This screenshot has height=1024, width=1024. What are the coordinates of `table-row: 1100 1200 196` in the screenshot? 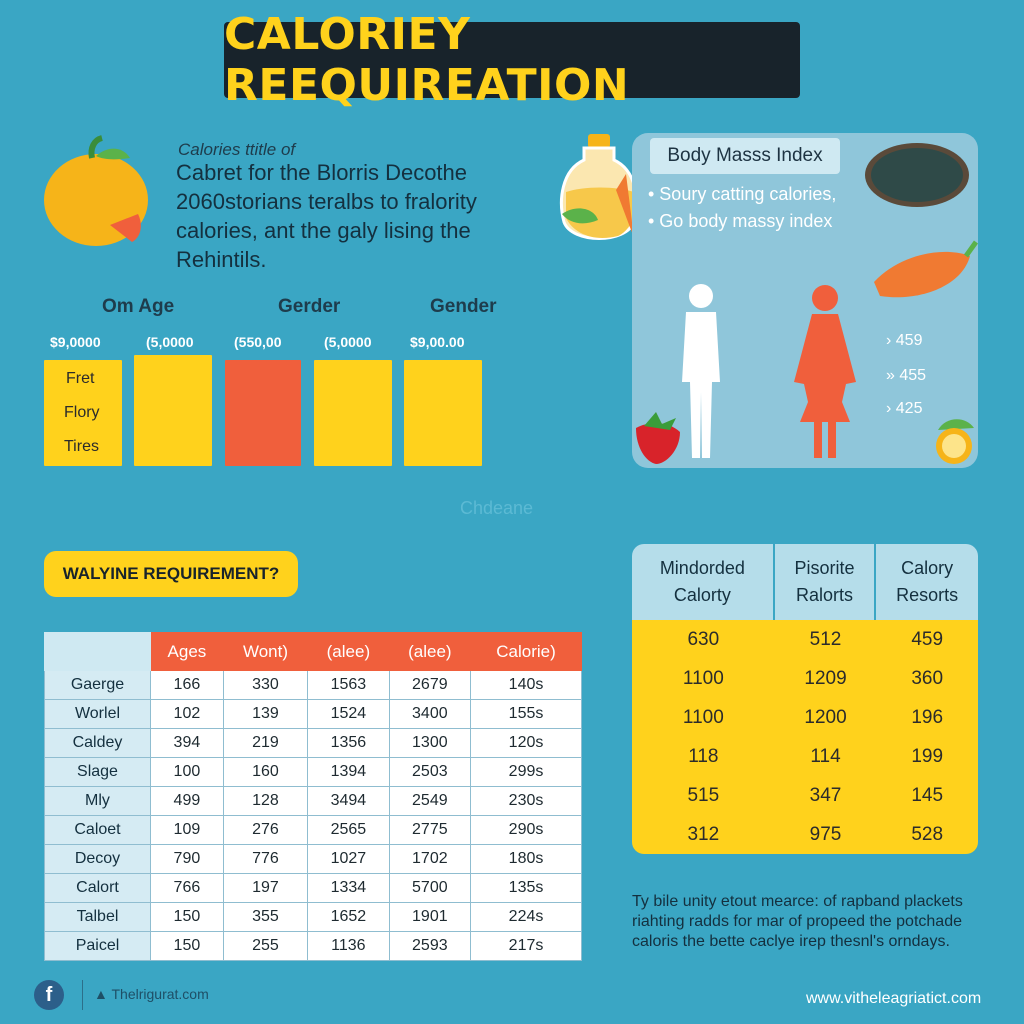 It's located at (805, 717).